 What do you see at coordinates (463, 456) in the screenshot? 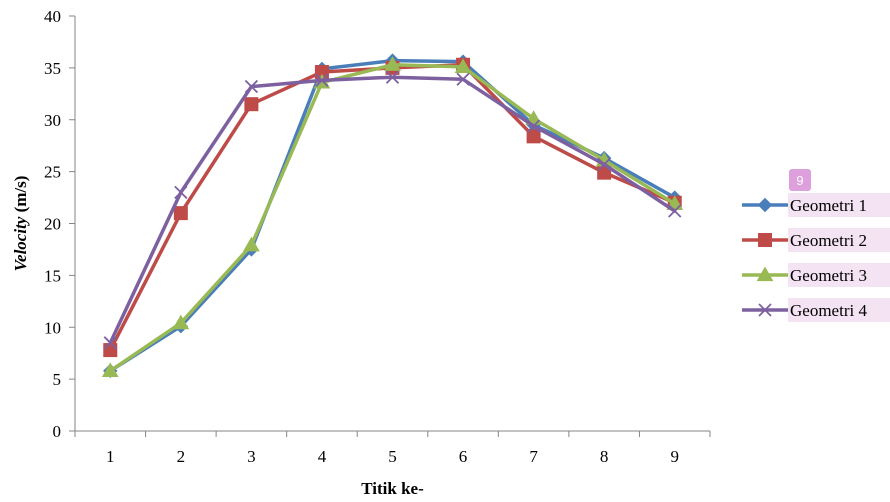
I see `x-tick-label: 6` at bounding box center [463, 456].